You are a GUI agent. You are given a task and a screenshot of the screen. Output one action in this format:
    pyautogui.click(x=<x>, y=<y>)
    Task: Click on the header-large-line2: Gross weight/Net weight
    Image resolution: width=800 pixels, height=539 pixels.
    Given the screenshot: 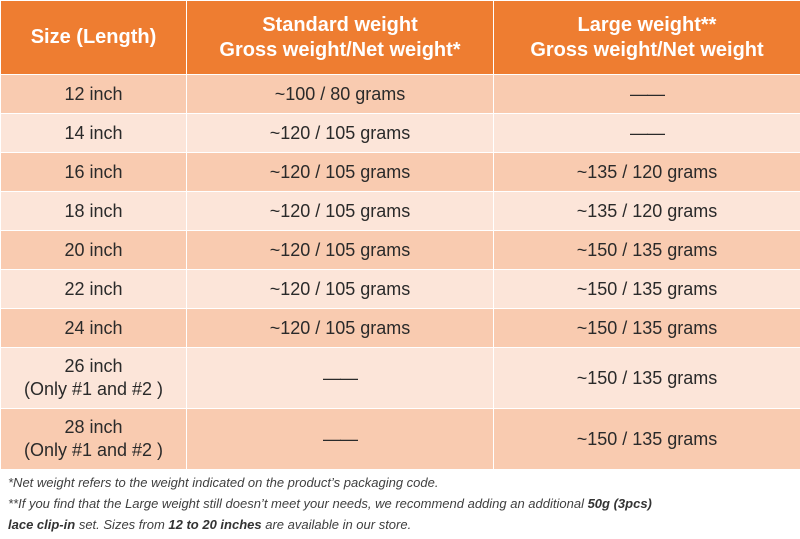 What is the action you would take?
    pyautogui.click(x=647, y=49)
    